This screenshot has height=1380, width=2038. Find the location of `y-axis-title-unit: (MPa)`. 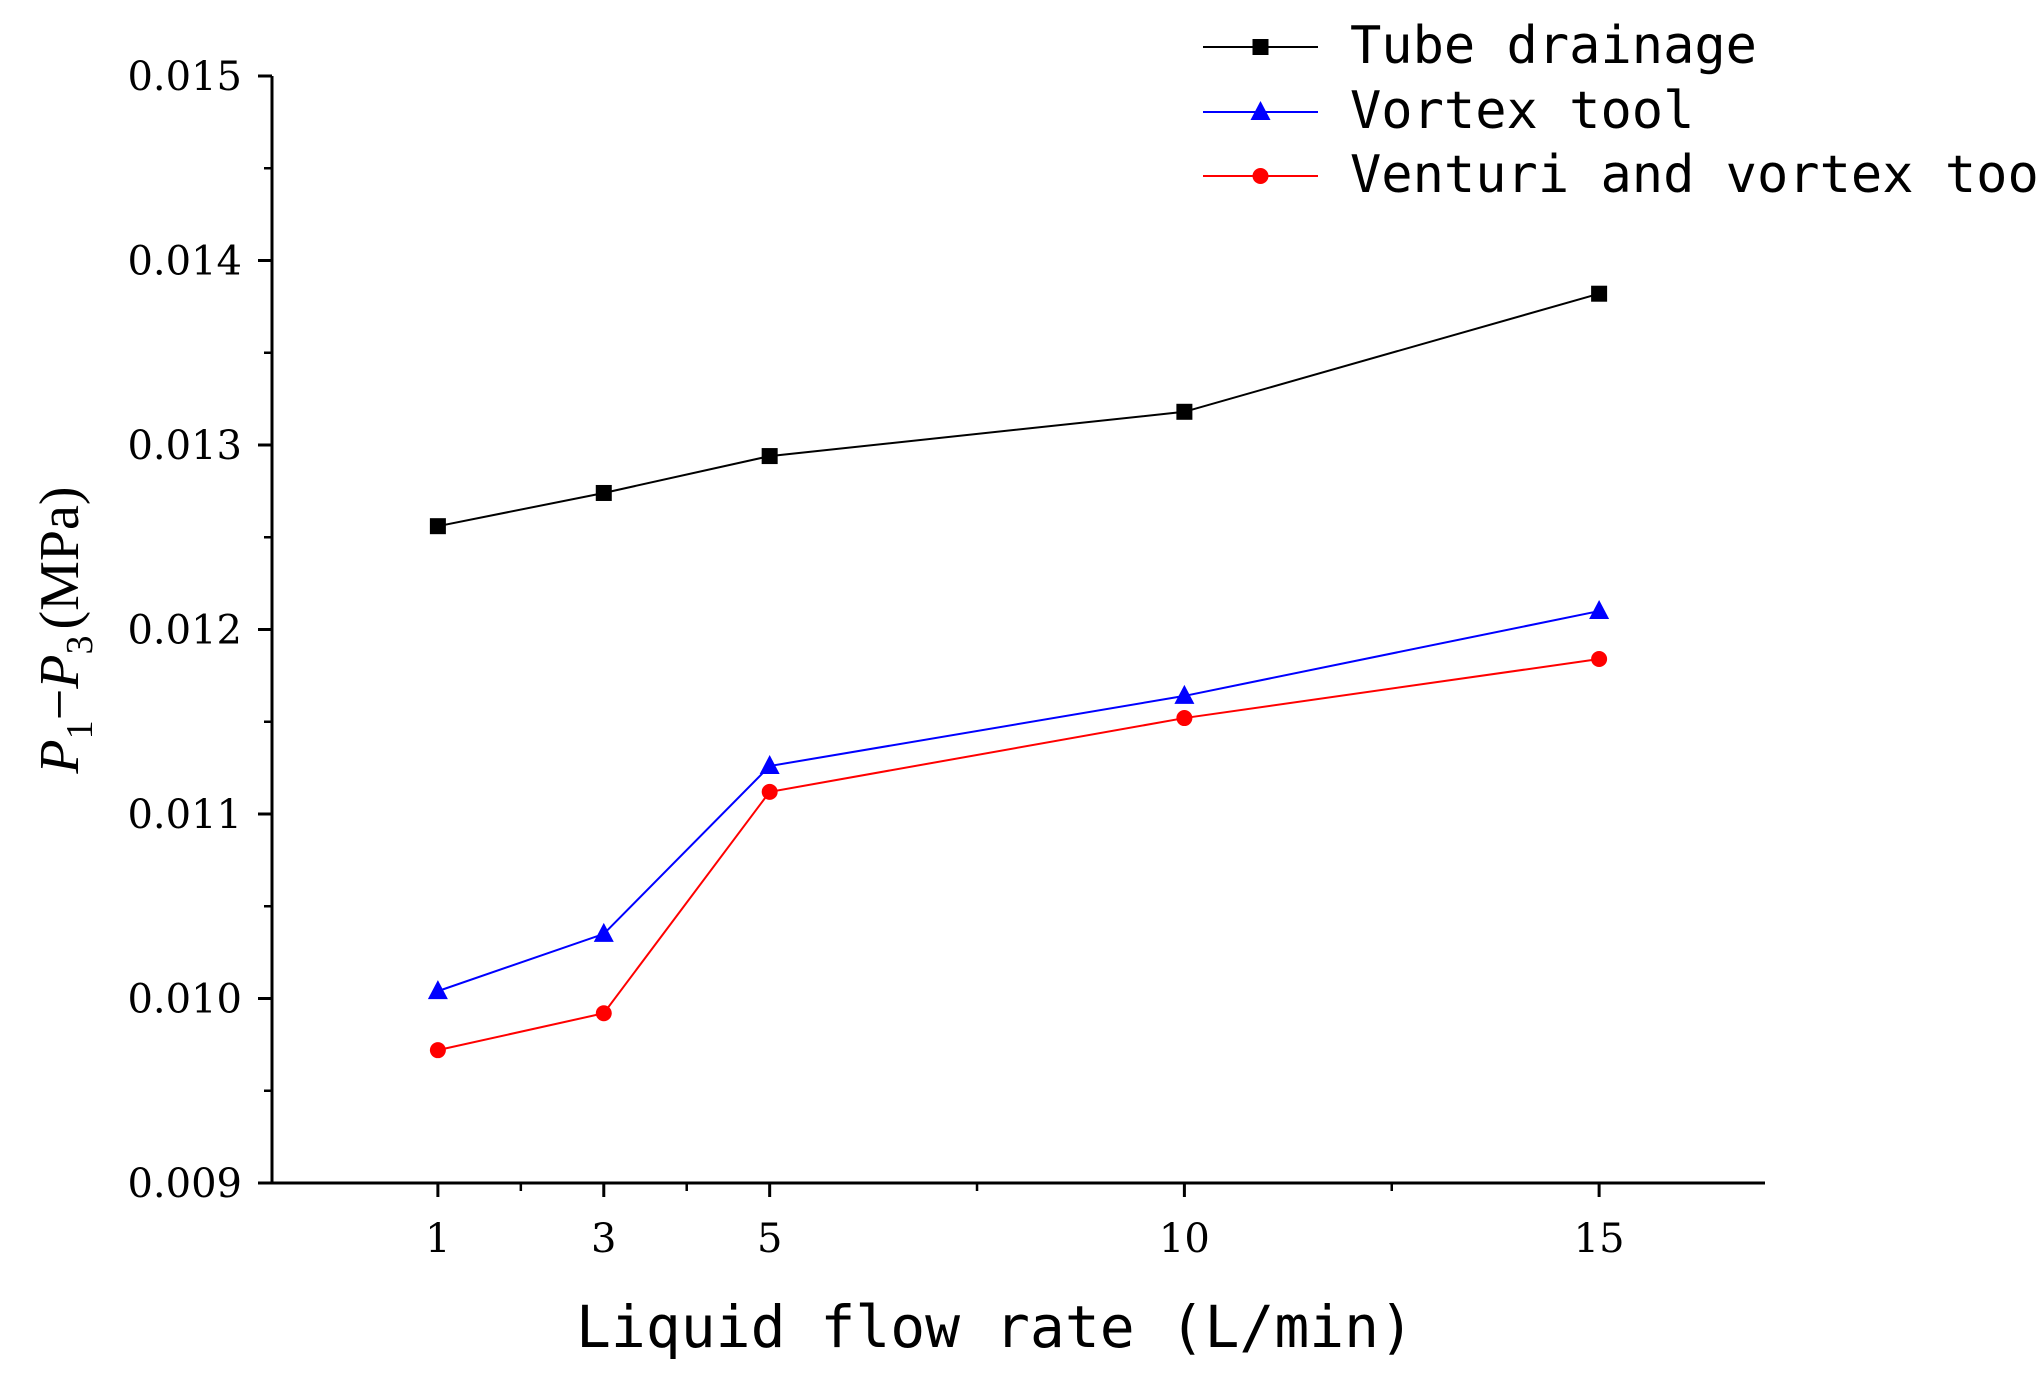

y-axis-title-unit: (MPa) is located at coordinates (60, 557).